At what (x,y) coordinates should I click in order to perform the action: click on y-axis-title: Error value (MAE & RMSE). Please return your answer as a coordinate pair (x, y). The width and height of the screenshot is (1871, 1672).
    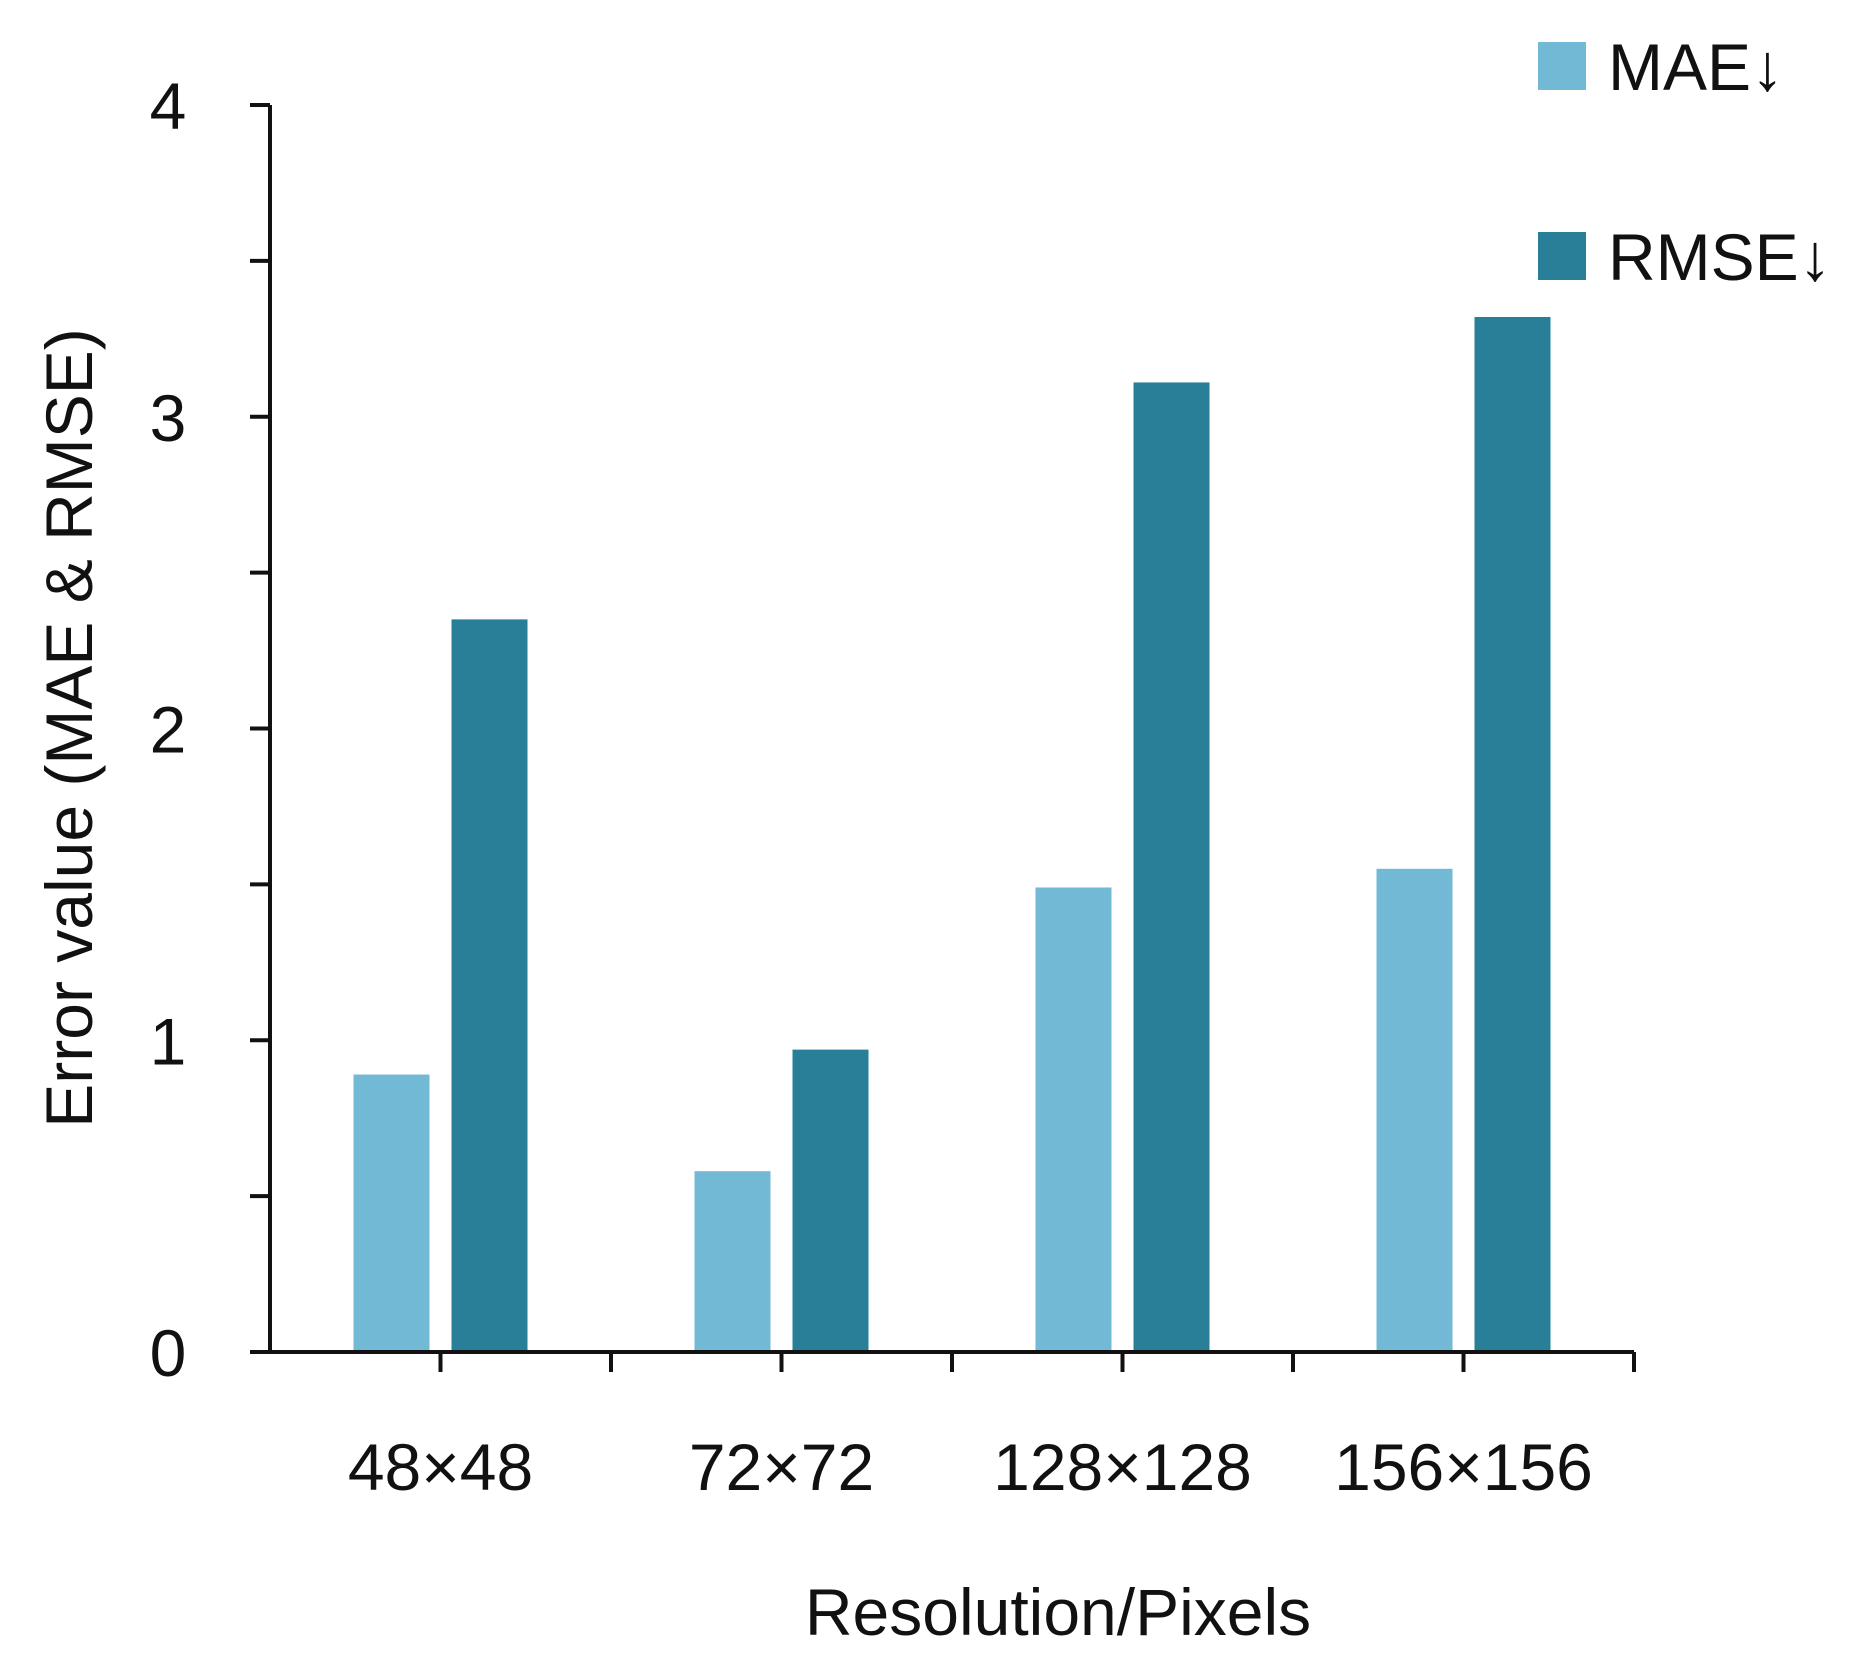
    Looking at the image, I should click on (69, 727).